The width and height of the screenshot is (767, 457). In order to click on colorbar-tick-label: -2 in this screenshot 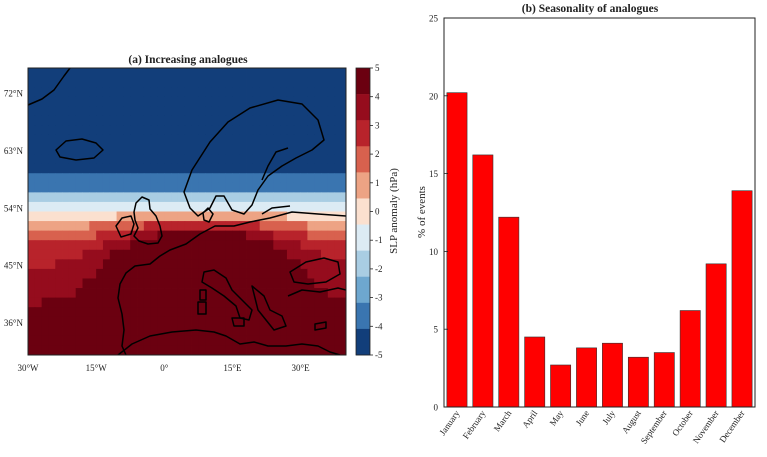, I will do `click(379, 269)`.